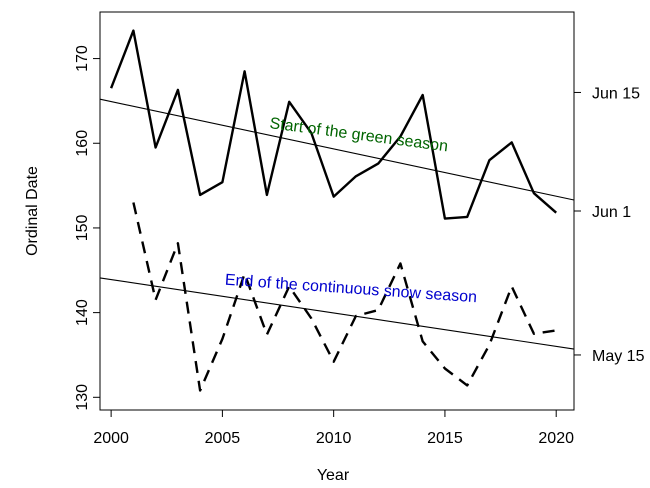  What do you see at coordinates (609, 225) in the screenshot?
I see `right-axis: Jun 15 Jun 1 May 15` at bounding box center [609, 225].